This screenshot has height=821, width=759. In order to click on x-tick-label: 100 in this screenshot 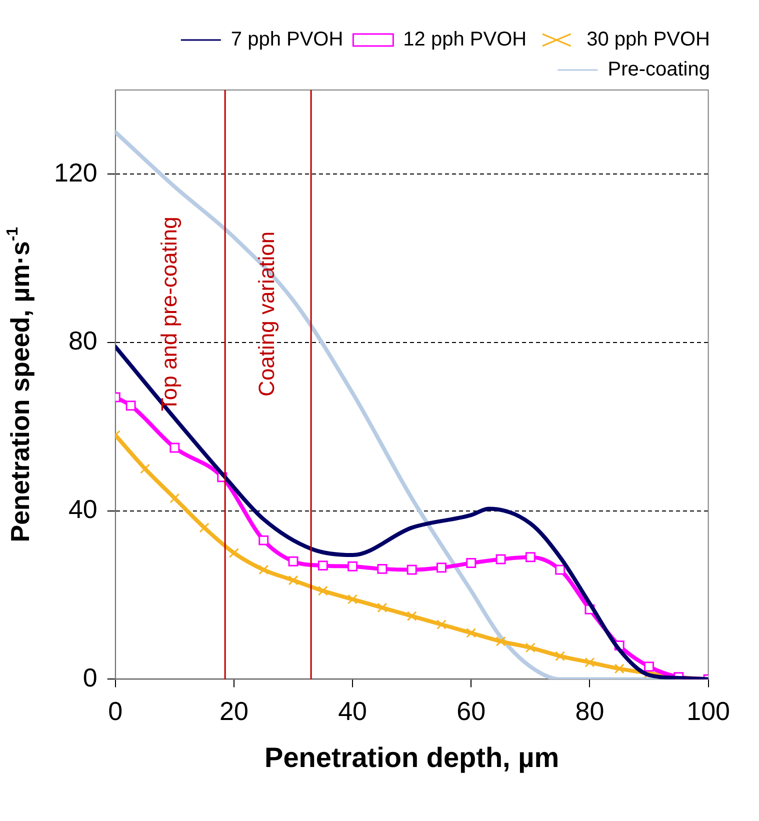, I will do `click(708, 711)`.